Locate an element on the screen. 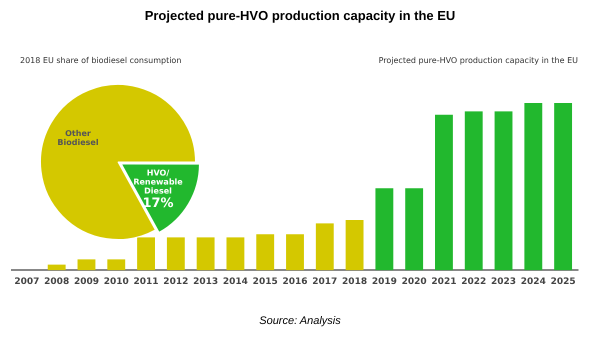 This screenshot has height=338, width=600. data-label: 17% is located at coordinates (158, 204).